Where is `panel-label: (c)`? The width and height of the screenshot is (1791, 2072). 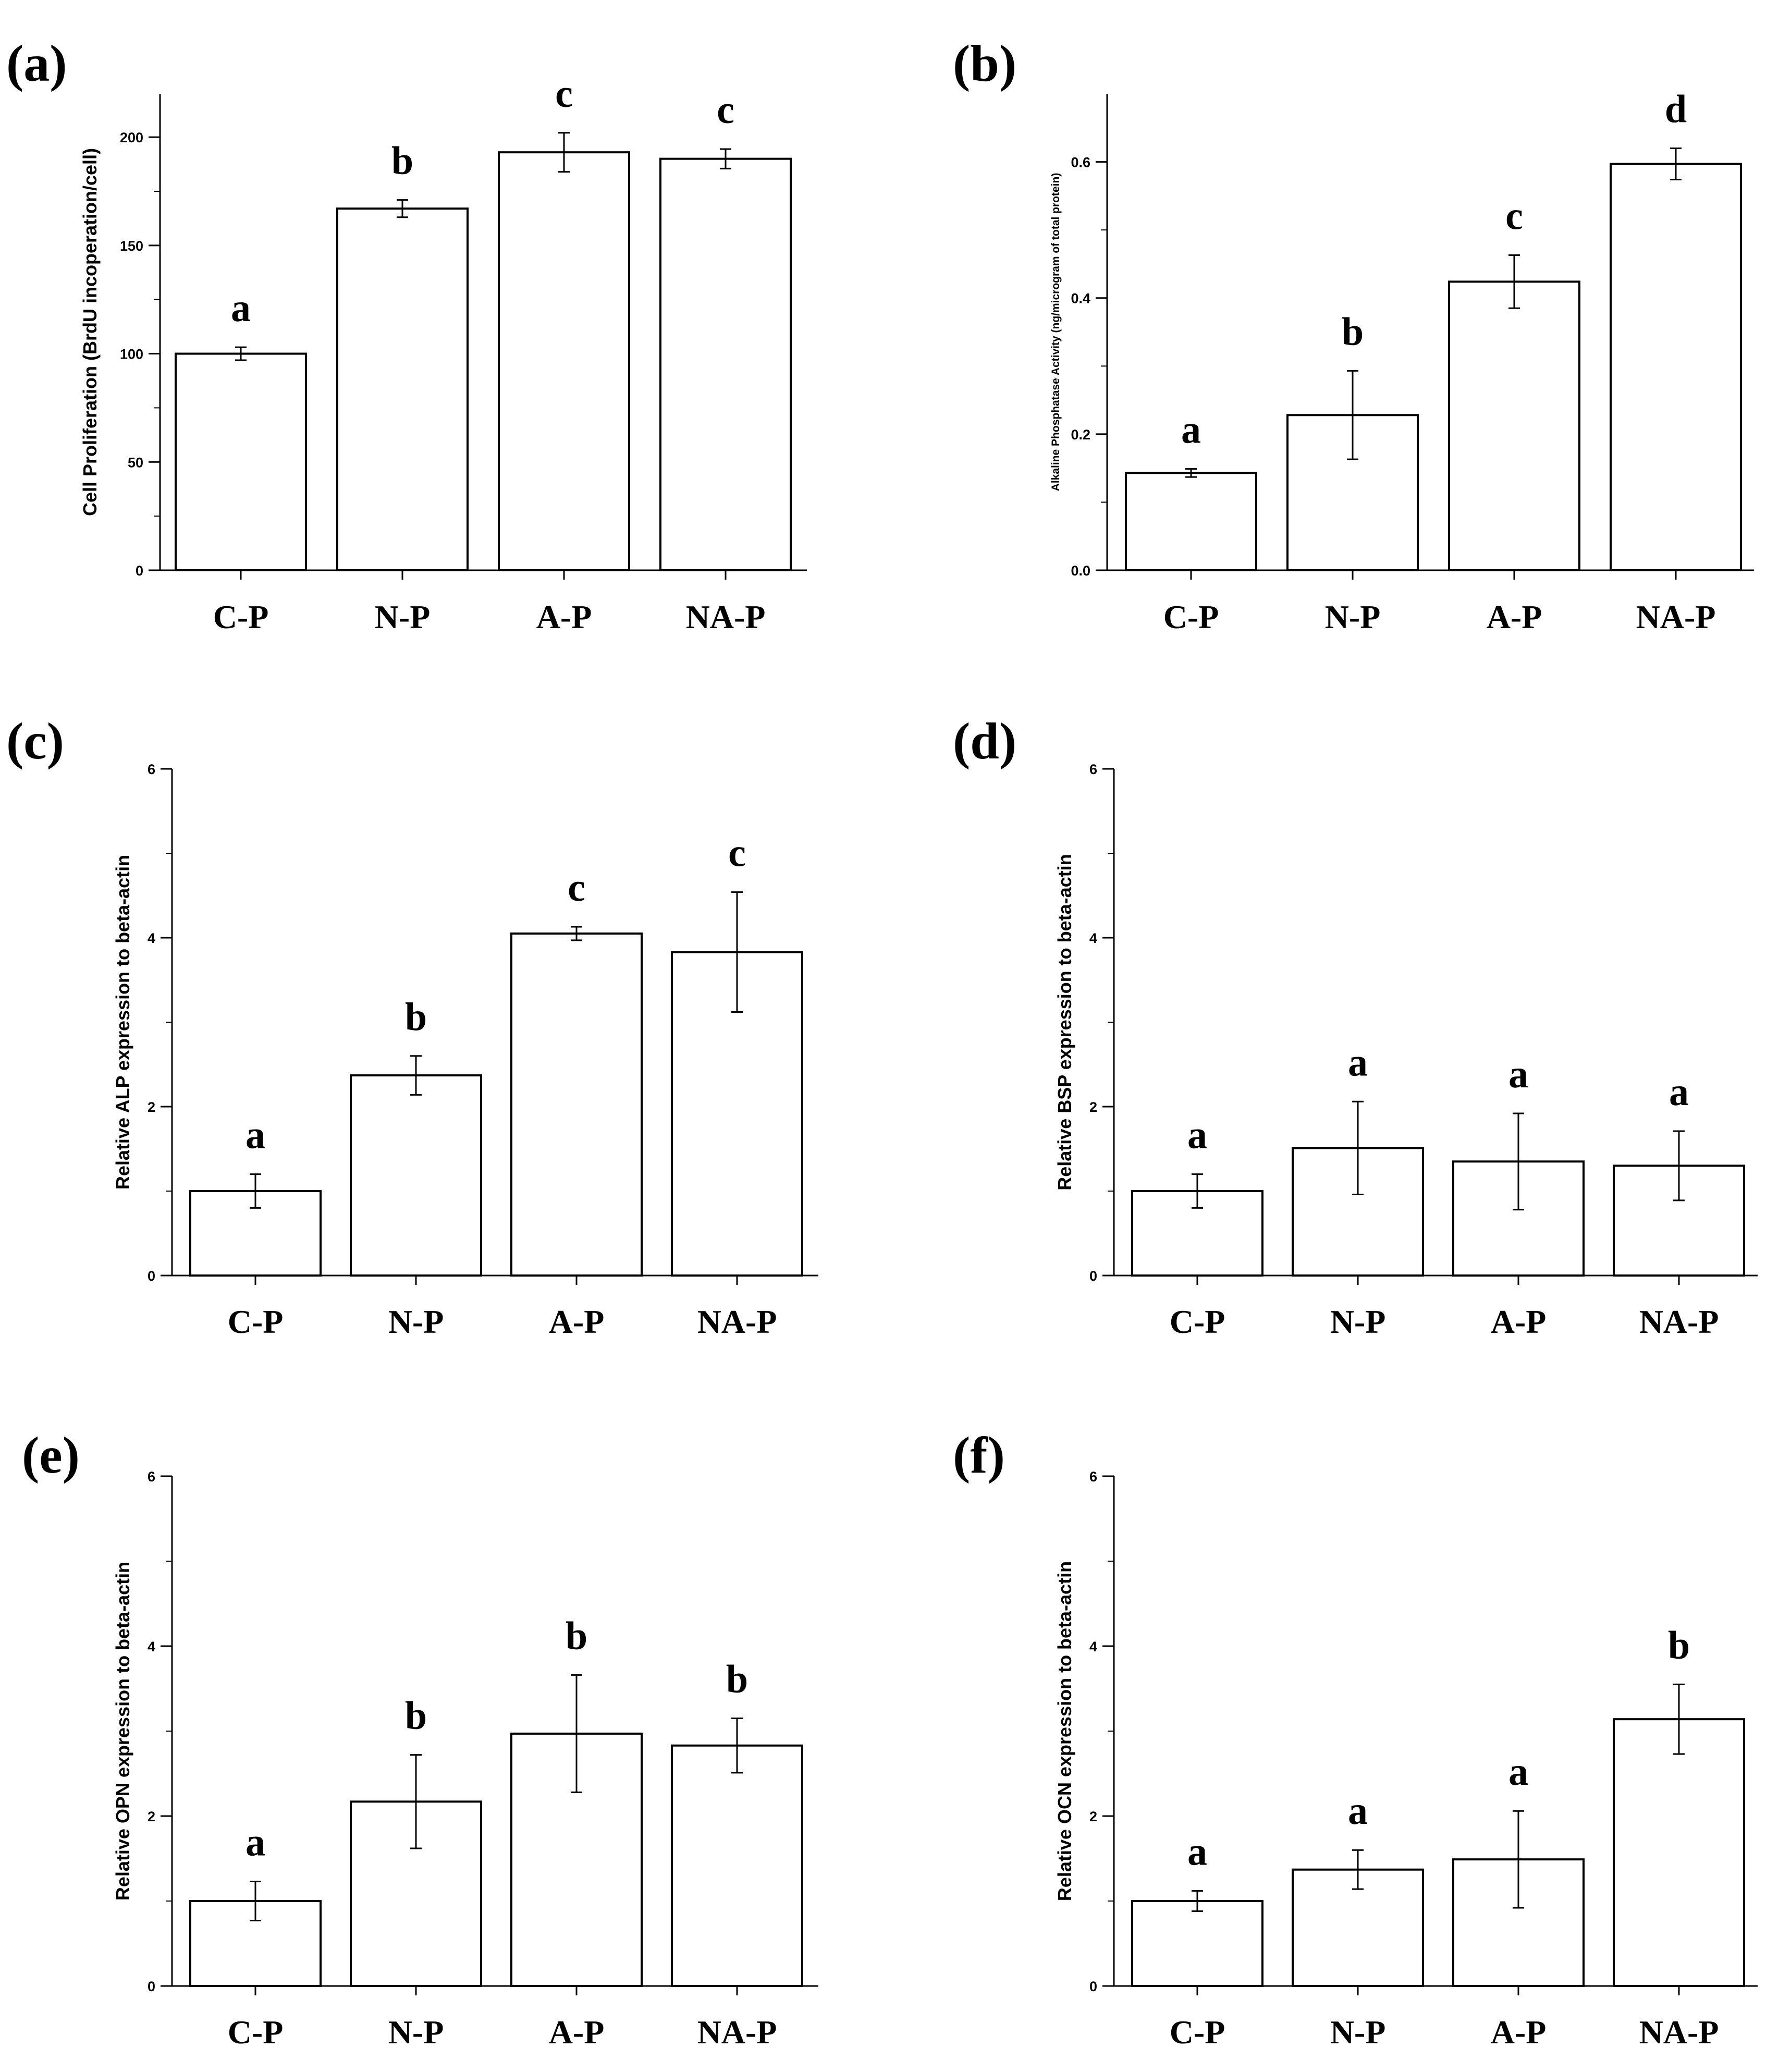 panel-label: (c) is located at coordinates (35, 741).